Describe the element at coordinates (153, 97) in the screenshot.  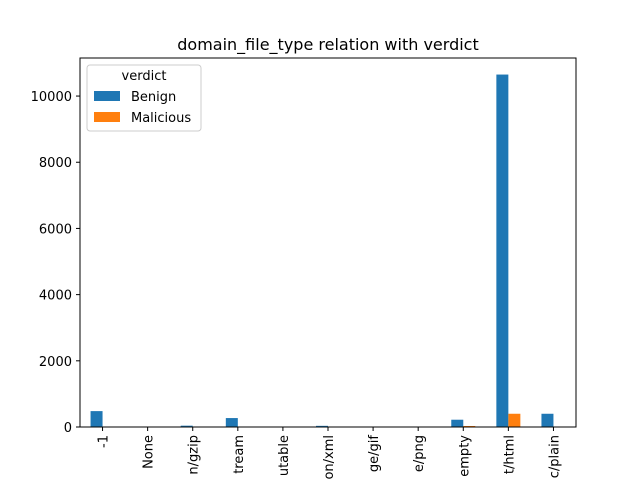
I see `legend-label-benign: Benign` at that location.